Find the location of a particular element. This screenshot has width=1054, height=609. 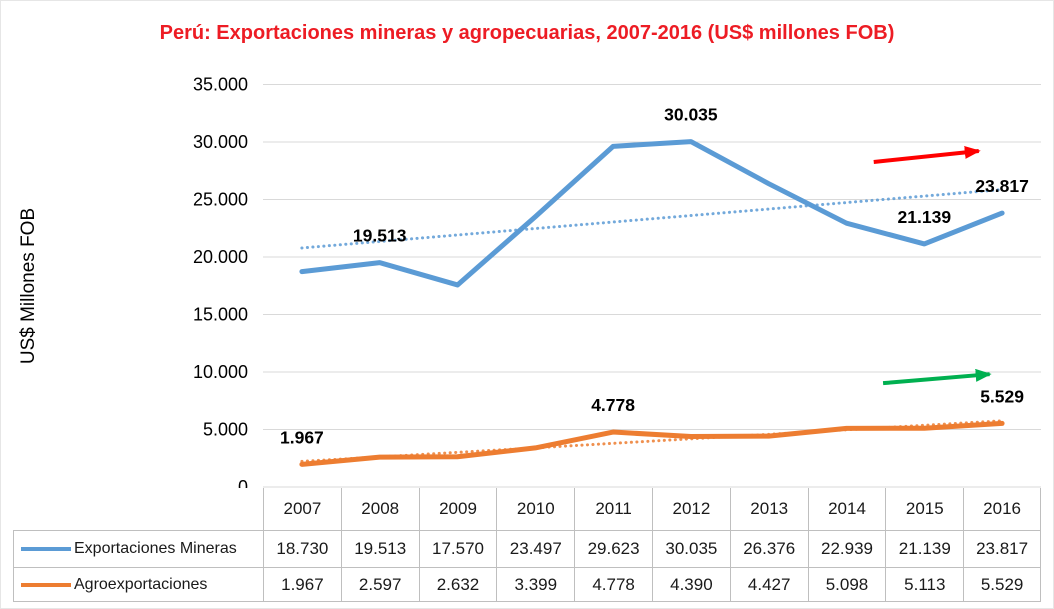

trendline-exportaciones-mineras is located at coordinates (652, 219).